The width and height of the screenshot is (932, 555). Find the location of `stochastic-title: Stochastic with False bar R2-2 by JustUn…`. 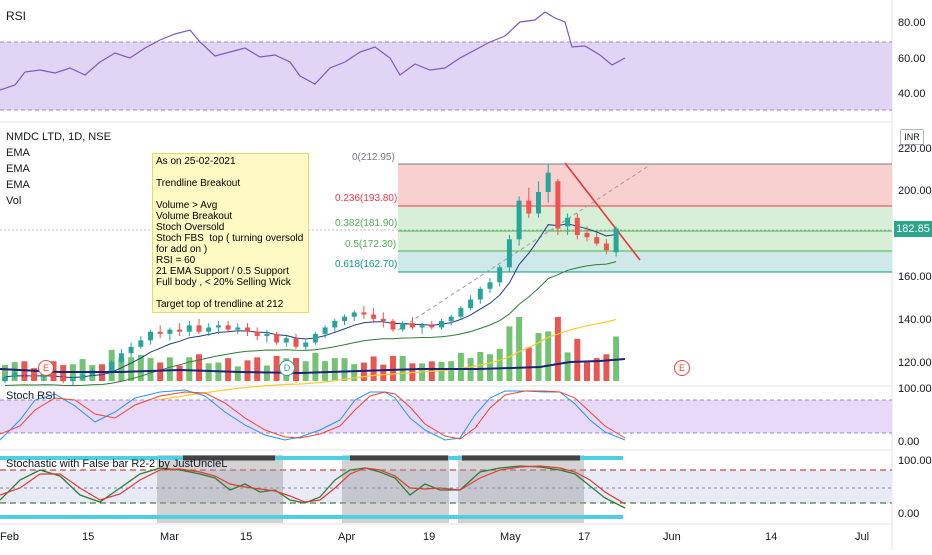

stochastic-title: Stochastic with False bar R2-2 by JustUn… is located at coordinates (117, 464).